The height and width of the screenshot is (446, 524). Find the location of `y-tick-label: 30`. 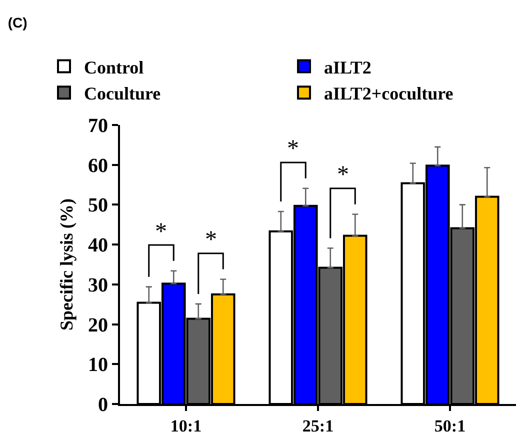

y-tick-label: 30 is located at coordinates (98, 285).